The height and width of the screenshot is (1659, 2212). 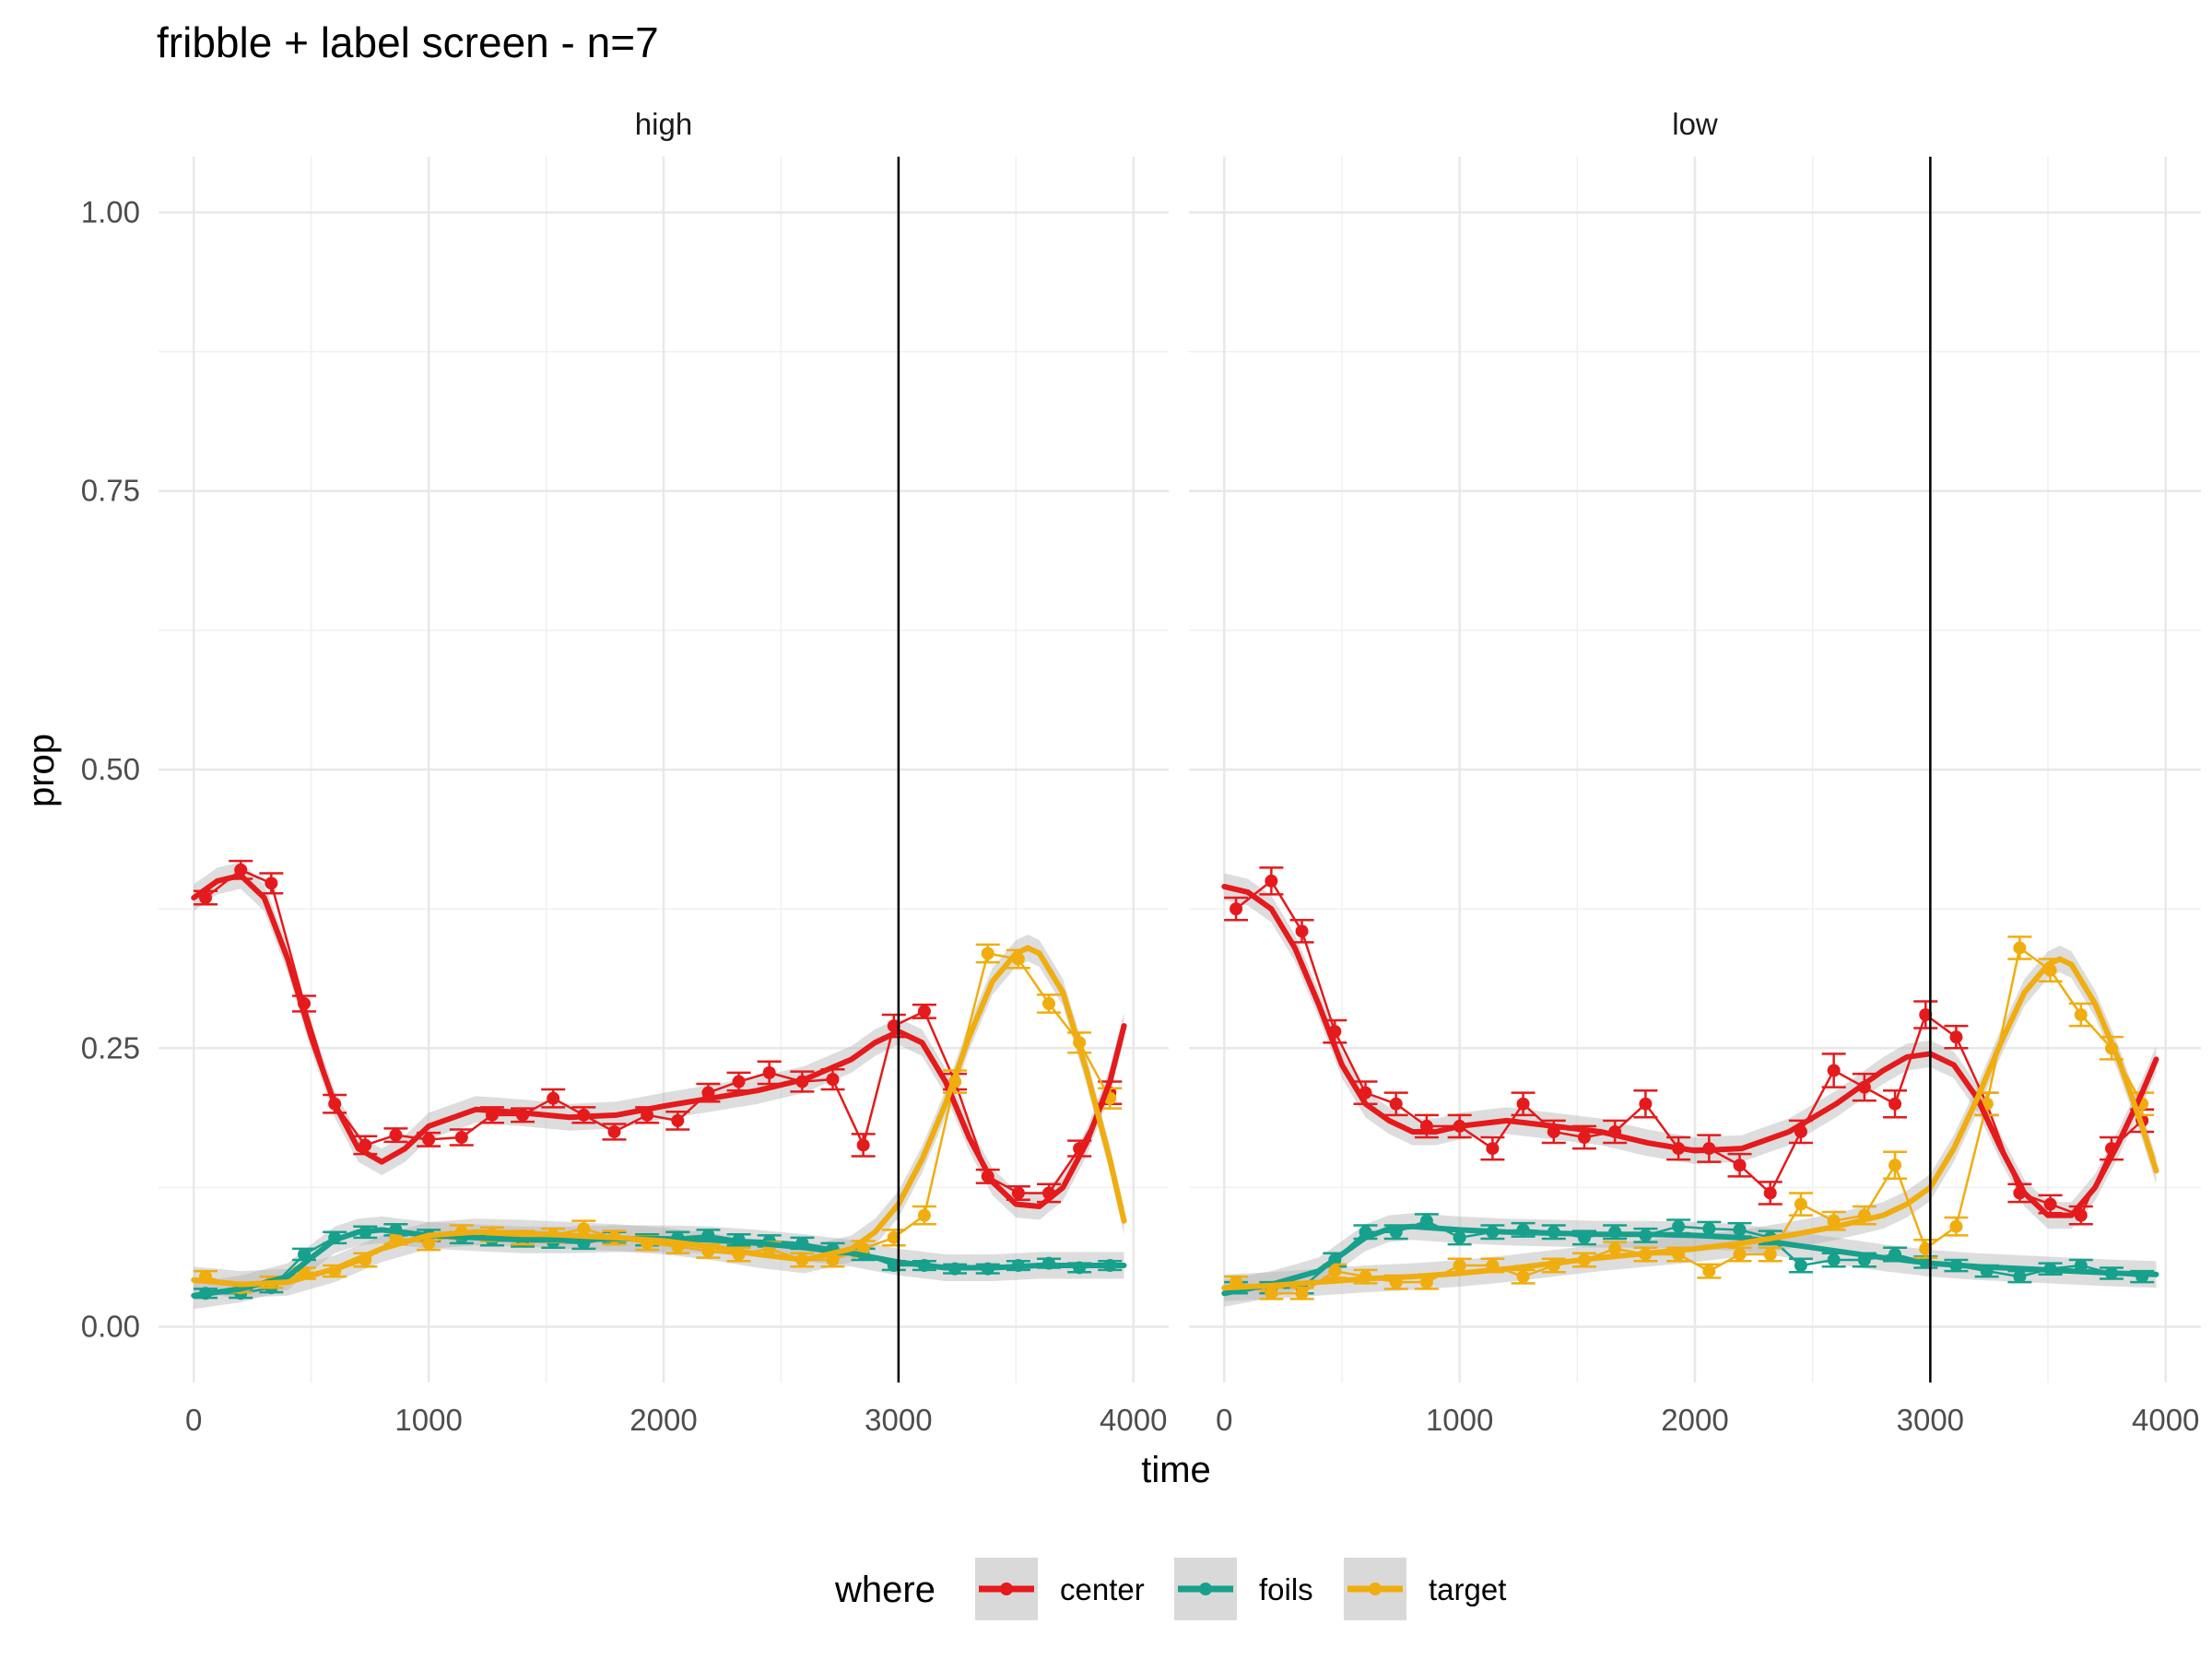 What do you see at coordinates (110, 1047) in the screenshot?
I see `y-tick-label: 0.25` at bounding box center [110, 1047].